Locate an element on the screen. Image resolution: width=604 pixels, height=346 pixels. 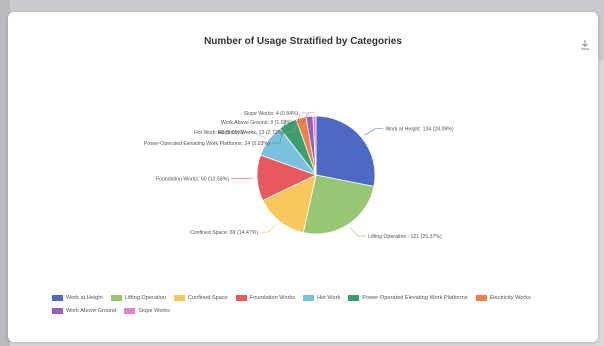
legend-item-6: Electricity Works is located at coordinates (503, 298).